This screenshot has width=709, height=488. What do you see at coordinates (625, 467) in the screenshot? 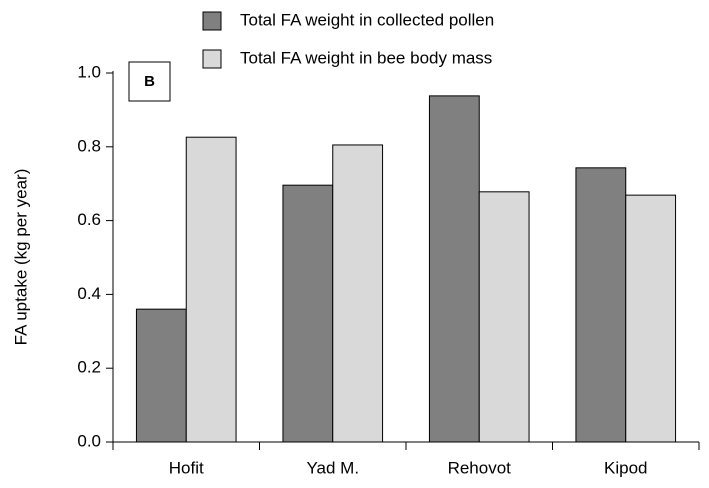
I see `x-tick-label: Kipod` at bounding box center [625, 467].